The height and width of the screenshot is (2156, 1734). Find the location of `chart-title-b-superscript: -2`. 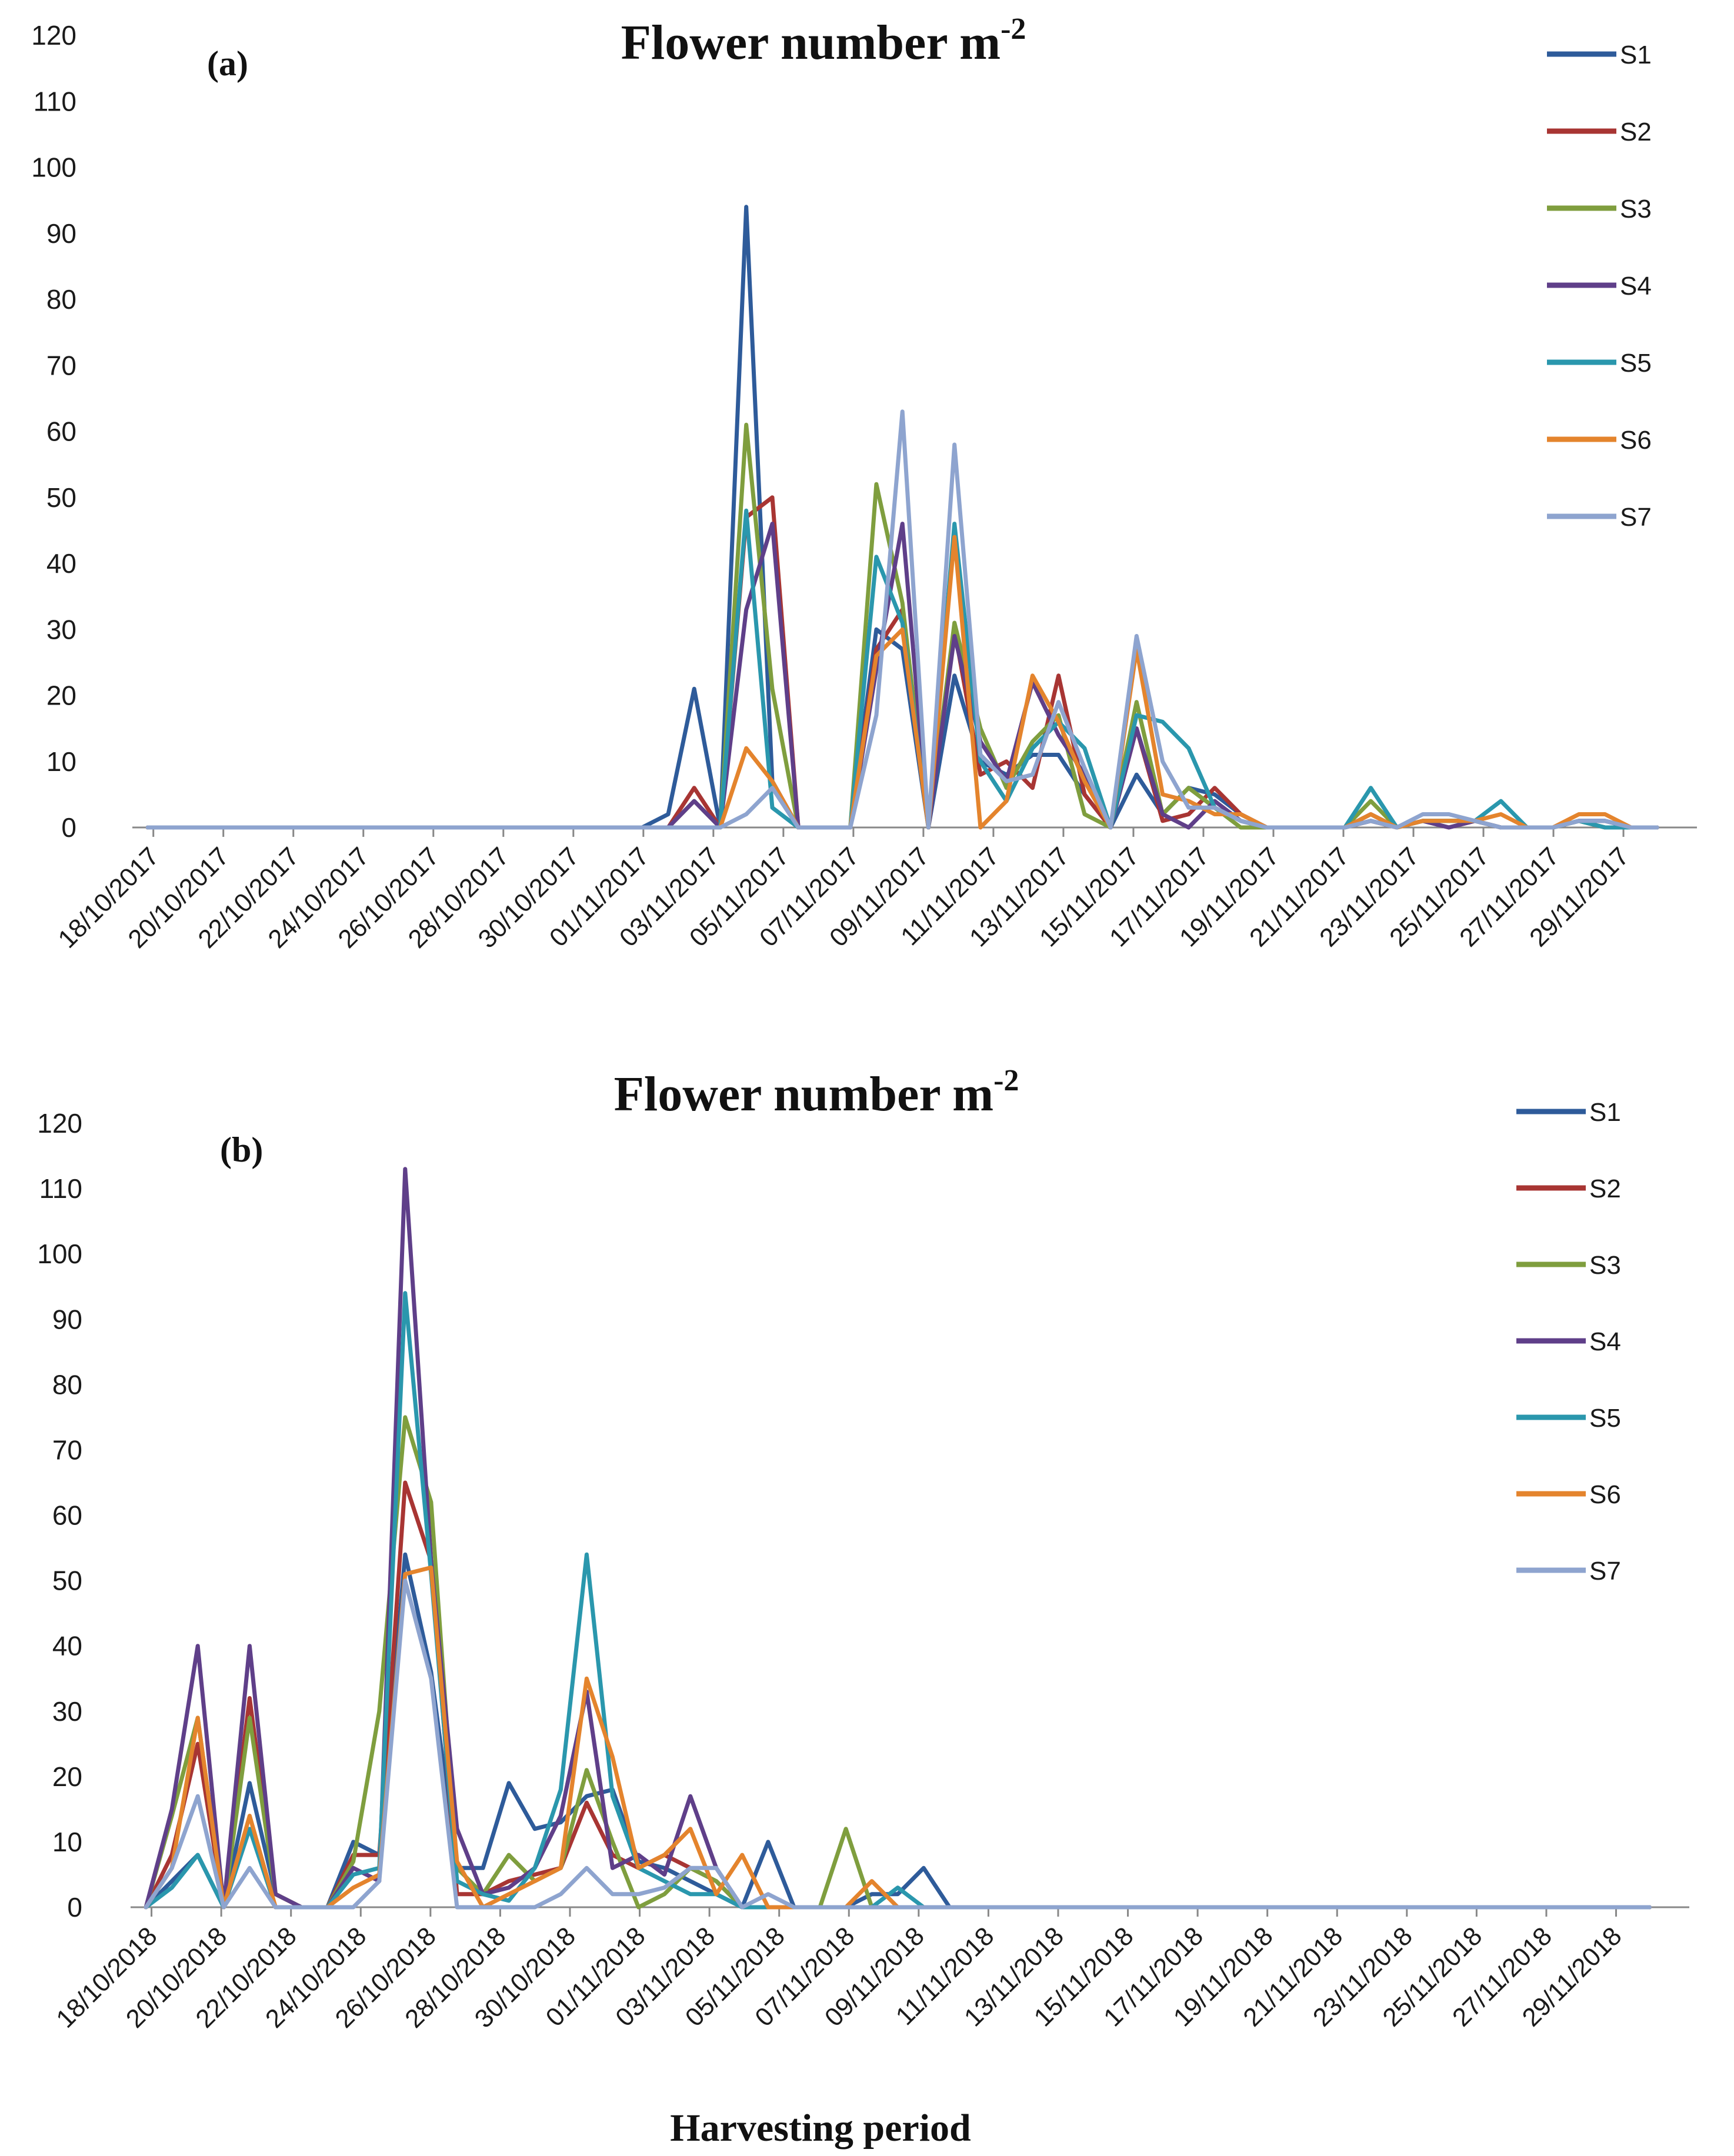

chart-title-b-superscript: -2 is located at coordinates (1006, 1080).